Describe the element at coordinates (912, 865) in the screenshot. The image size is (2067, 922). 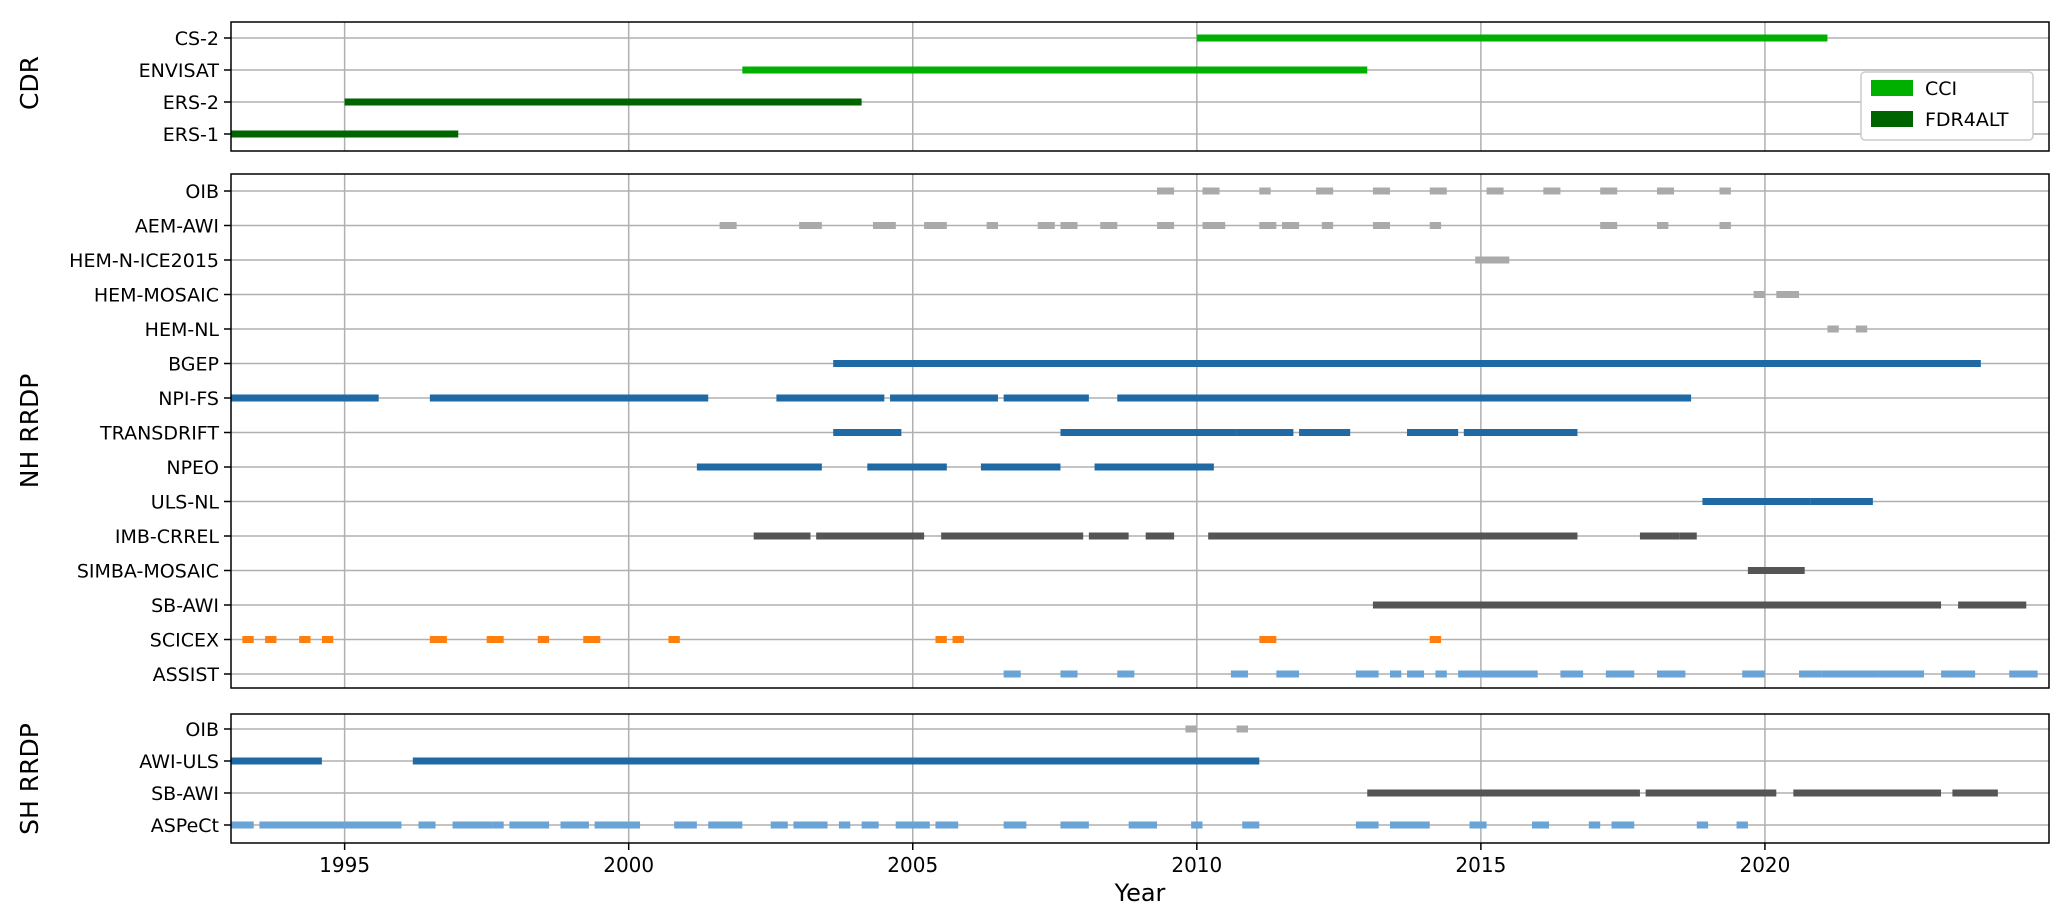
I see `x-tick-label: 2005` at that location.